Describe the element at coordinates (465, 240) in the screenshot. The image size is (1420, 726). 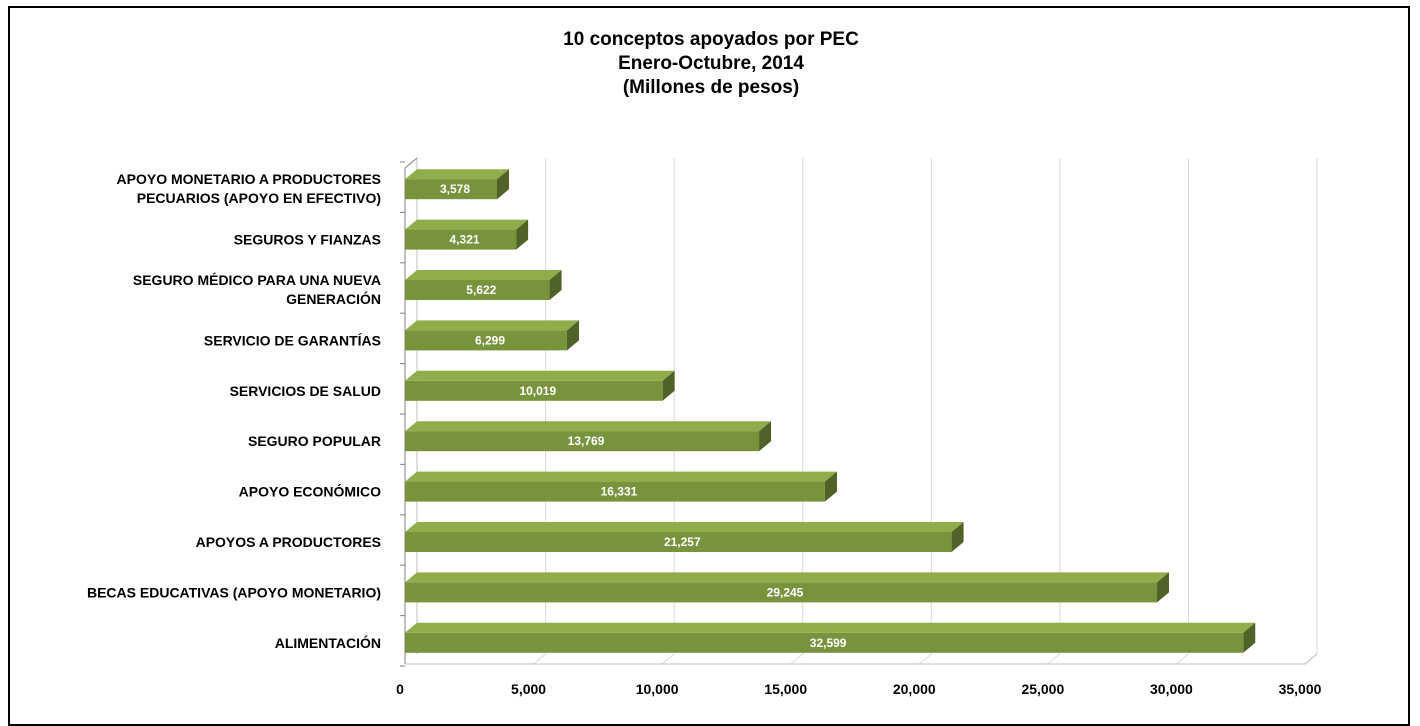
I see `data-label: 4,321` at that location.